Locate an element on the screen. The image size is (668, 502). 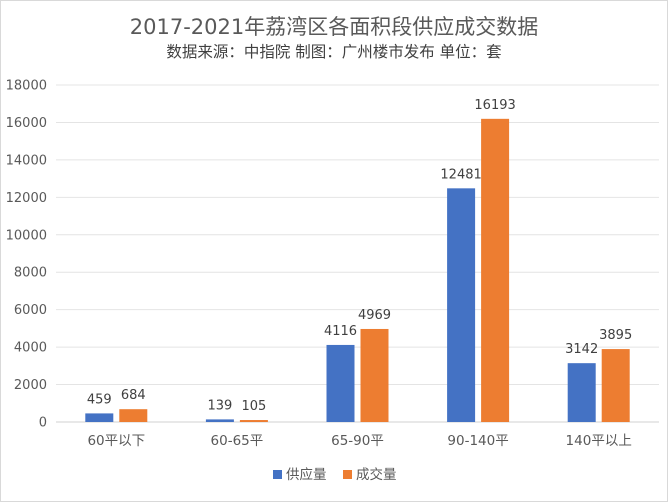
y-tick-label: 10000 is located at coordinates (26, 235).